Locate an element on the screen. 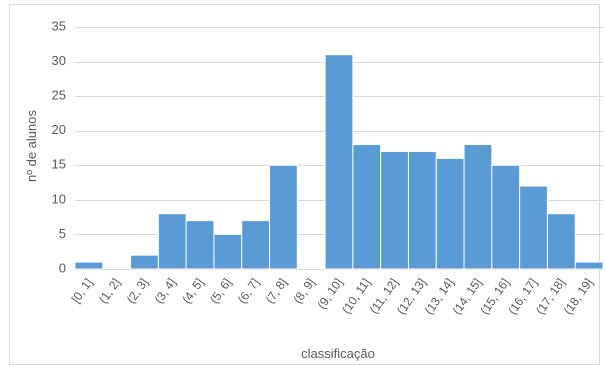 Image resolution: width=605 pixels, height=367 pixels. x-tick-label: (1, 2] is located at coordinates (109, 291).